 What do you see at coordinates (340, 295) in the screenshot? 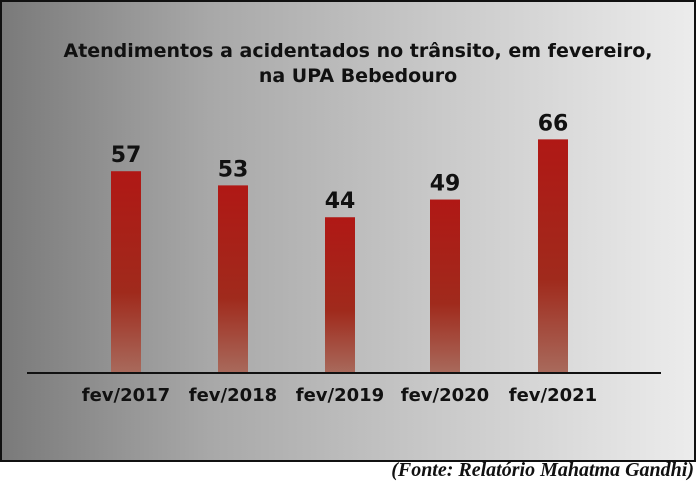
I see `bar-fev-2019` at bounding box center [340, 295].